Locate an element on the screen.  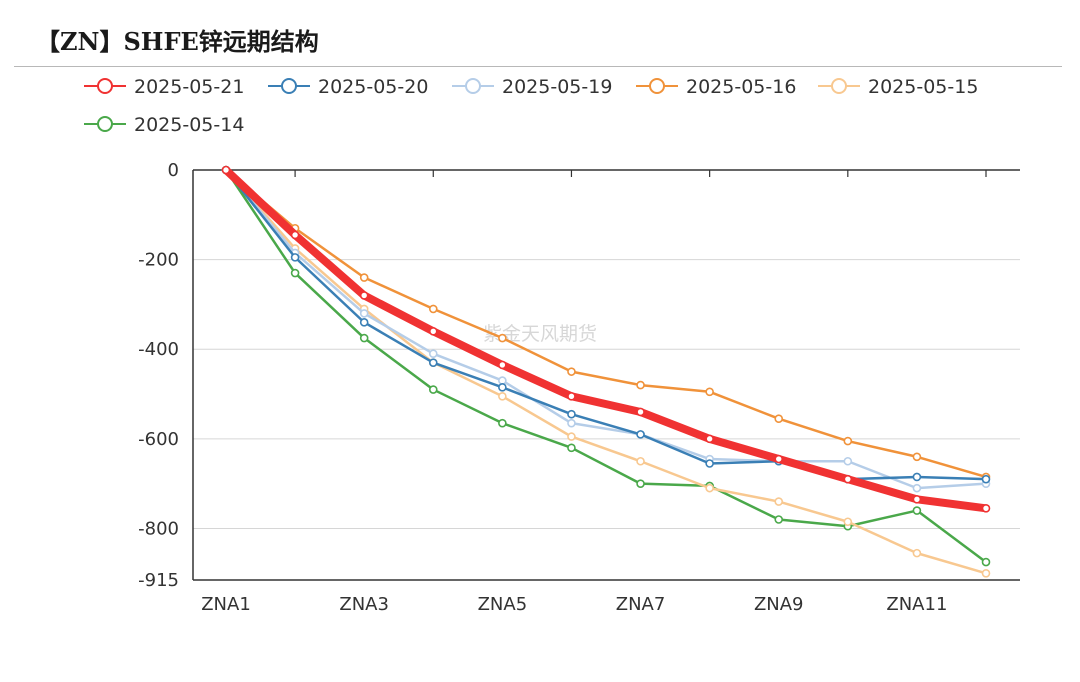
y-tick-label: -915 is located at coordinates (158, 580).